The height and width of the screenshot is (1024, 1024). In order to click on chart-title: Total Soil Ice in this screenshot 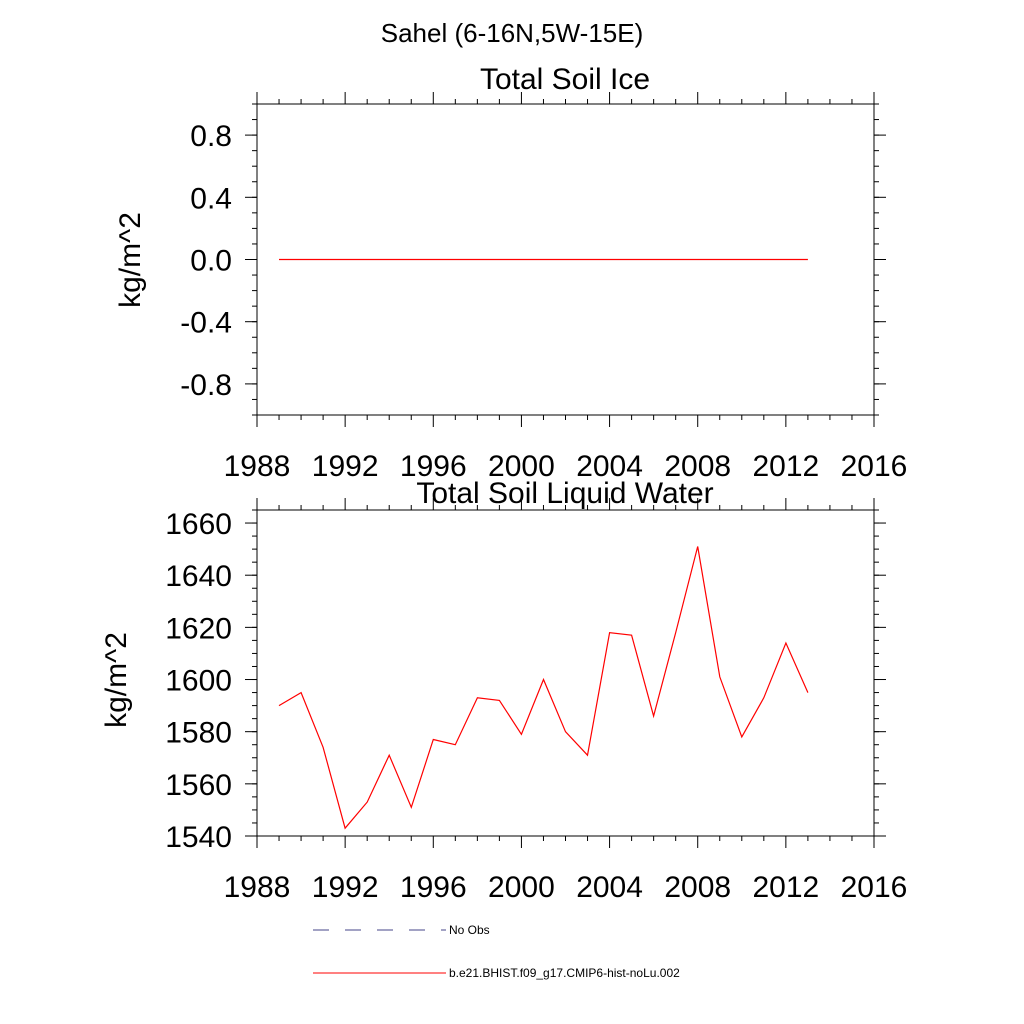, I will do `click(565, 79)`.